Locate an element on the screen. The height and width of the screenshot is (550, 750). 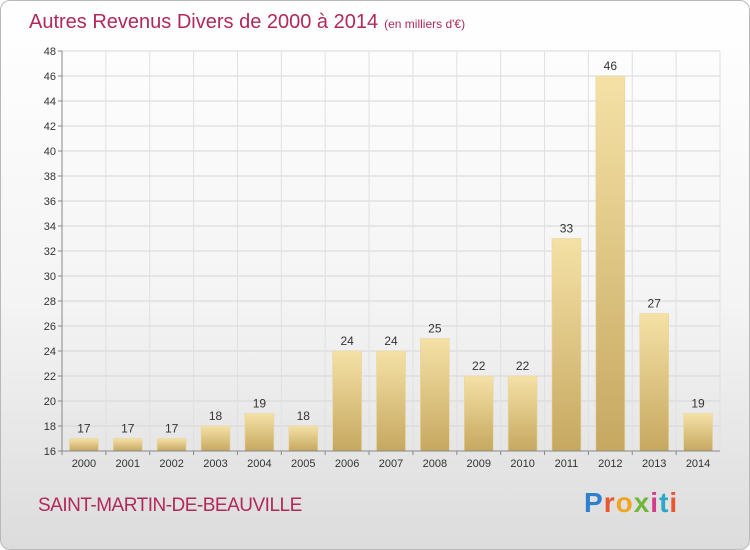
bar-2008 is located at coordinates (435, 395).